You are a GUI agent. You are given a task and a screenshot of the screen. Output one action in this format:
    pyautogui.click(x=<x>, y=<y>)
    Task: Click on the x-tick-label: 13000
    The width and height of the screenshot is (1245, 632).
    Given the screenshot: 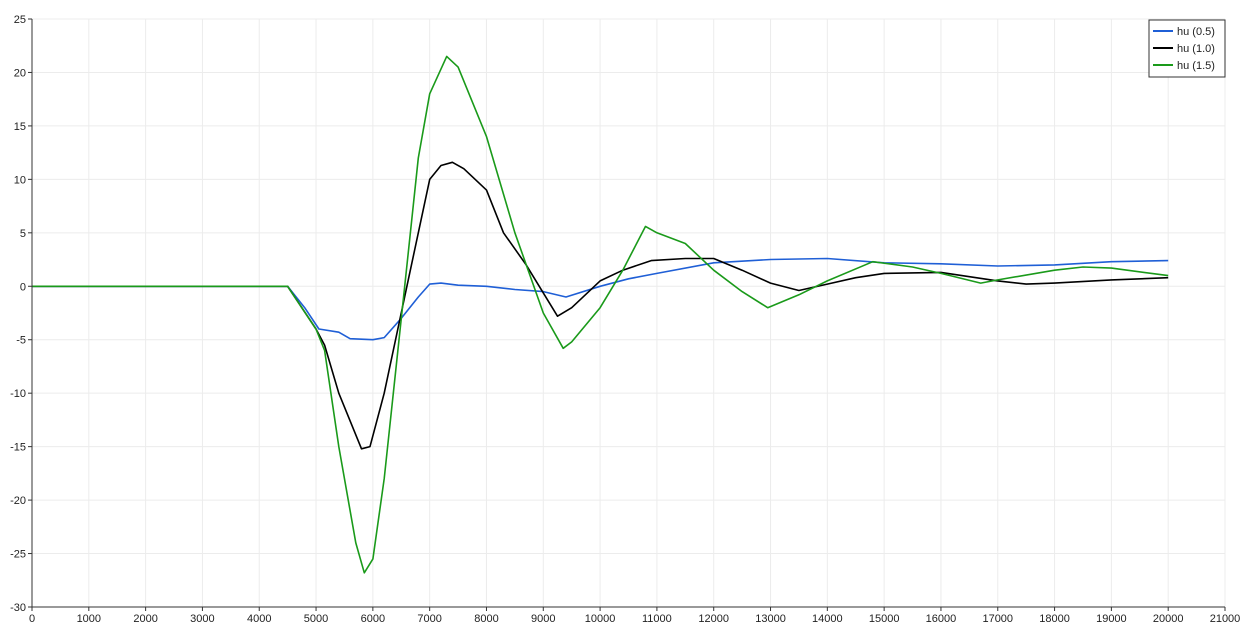 What is the action you would take?
    pyautogui.click(x=770, y=619)
    